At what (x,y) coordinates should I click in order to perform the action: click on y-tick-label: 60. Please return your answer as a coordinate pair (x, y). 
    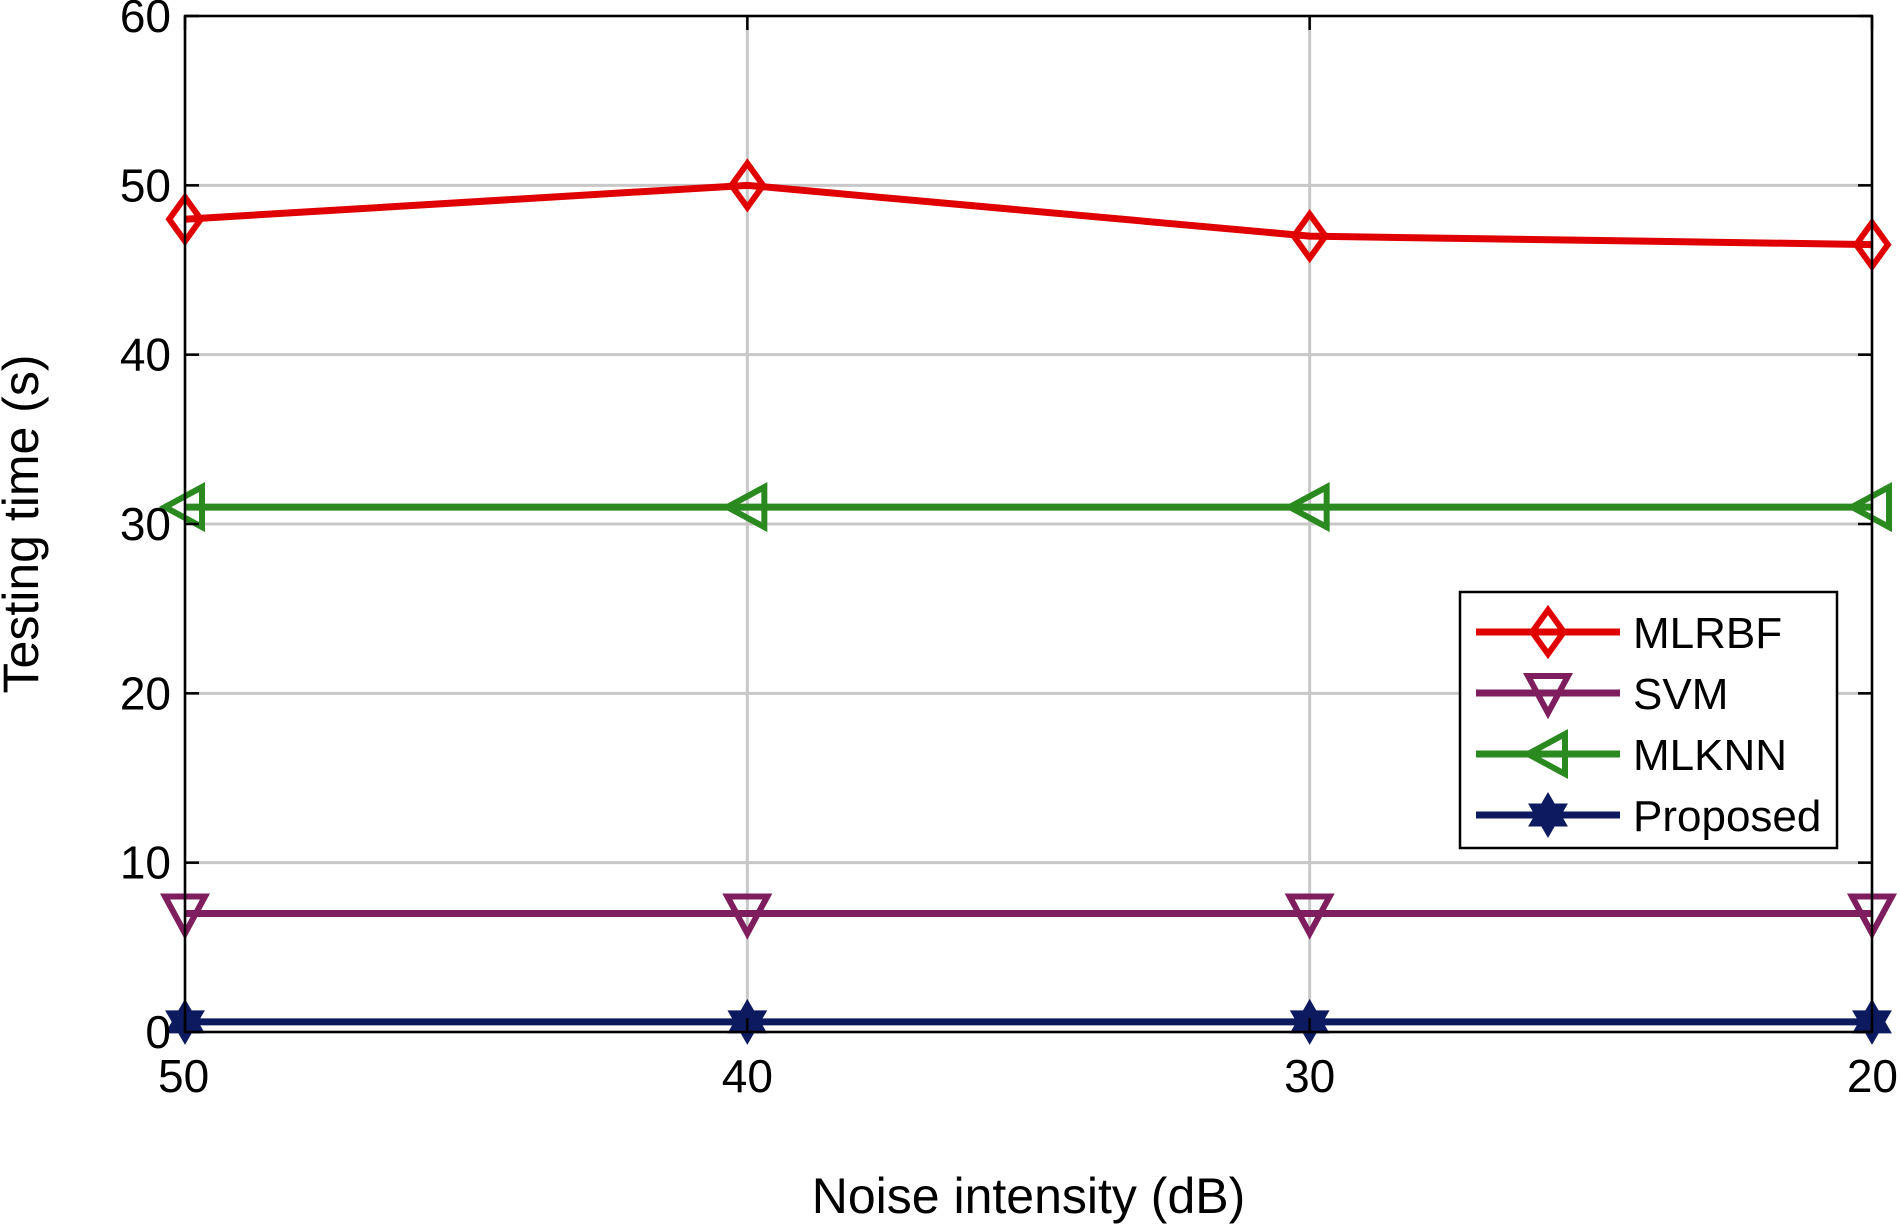
    Looking at the image, I should click on (145, 21).